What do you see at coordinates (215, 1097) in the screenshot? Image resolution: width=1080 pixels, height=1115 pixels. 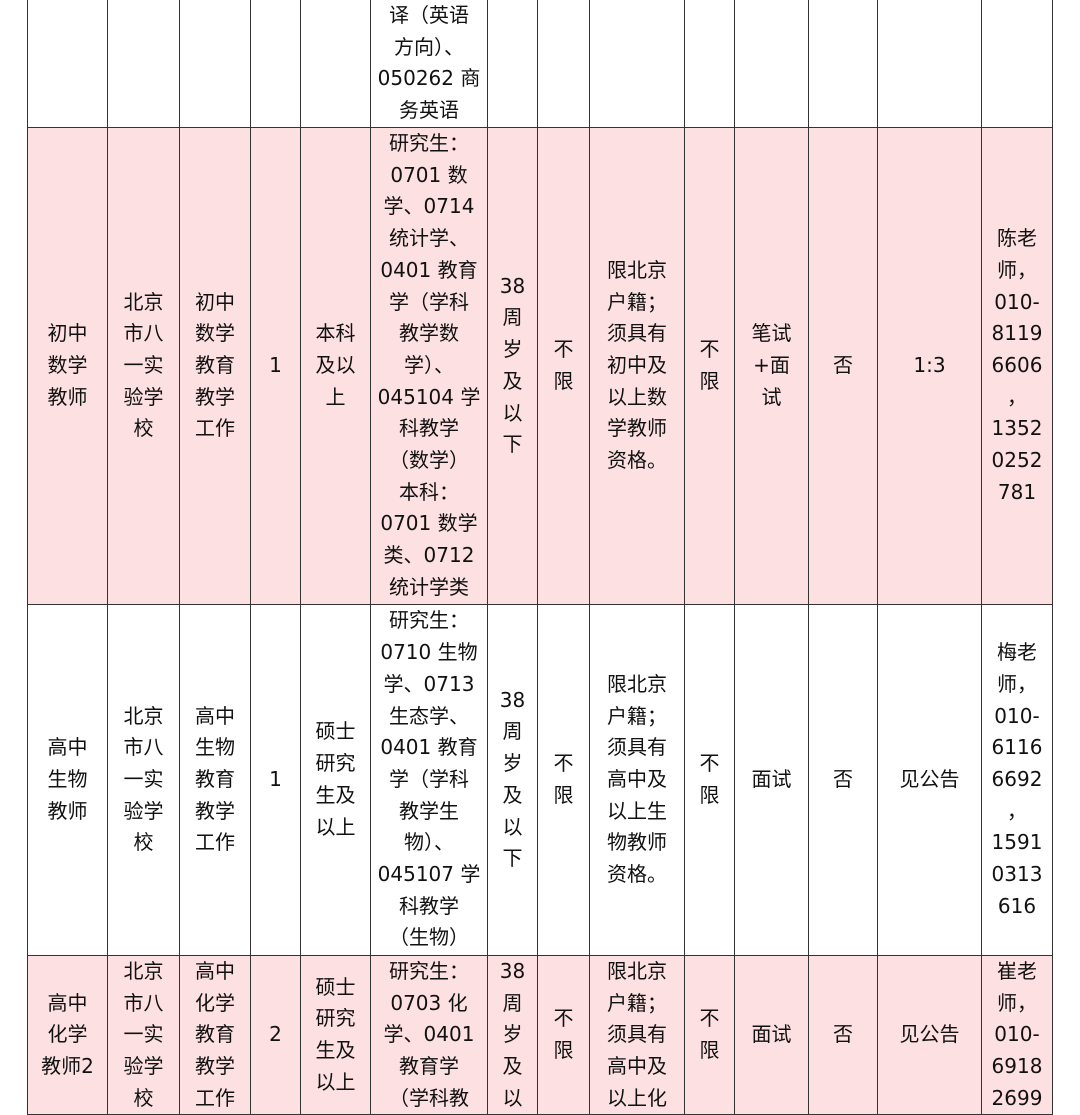 I see `cell-line: 工作` at bounding box center [215, 1097].